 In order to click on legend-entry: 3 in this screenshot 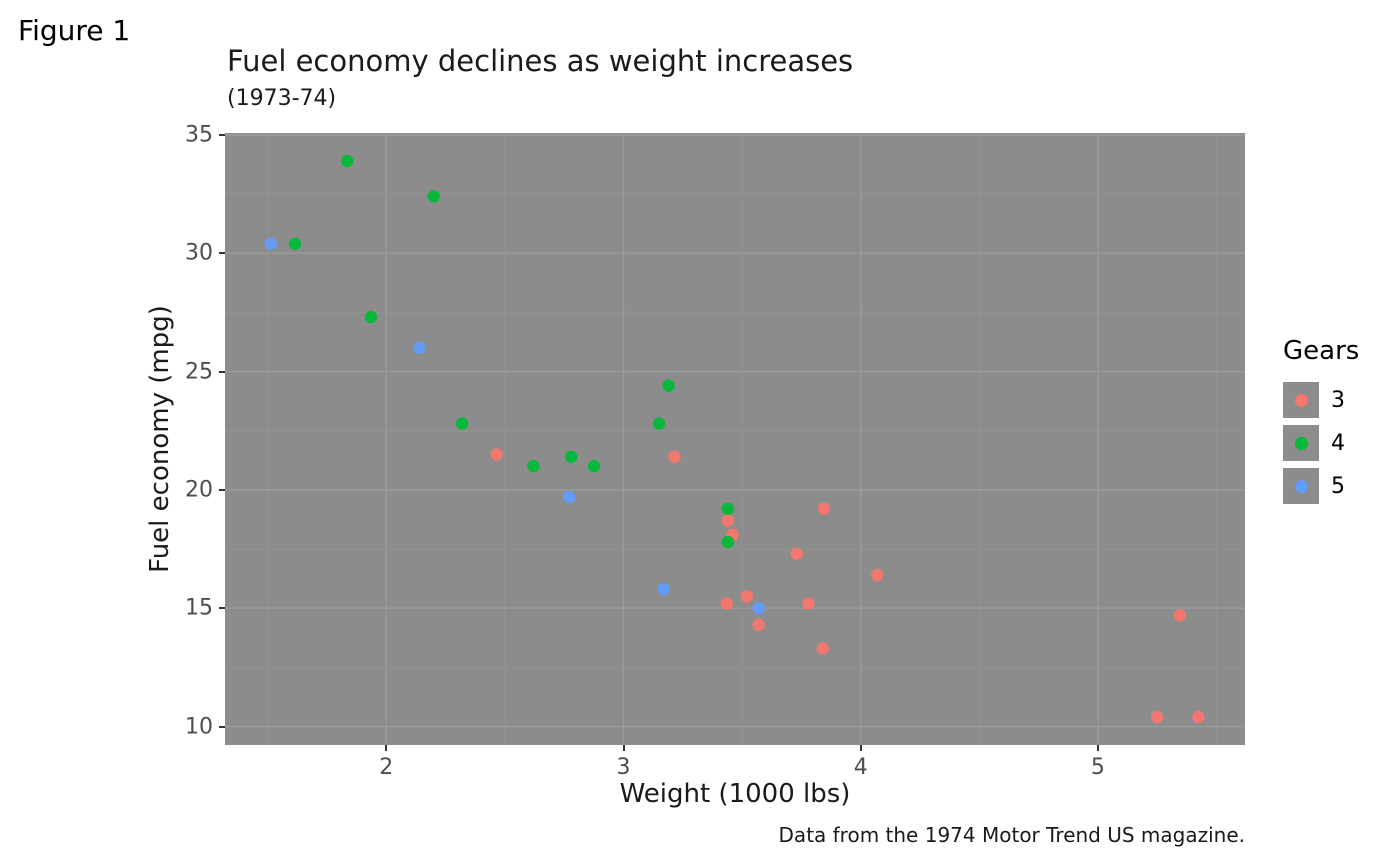, I will do `click(1321, 400)`.